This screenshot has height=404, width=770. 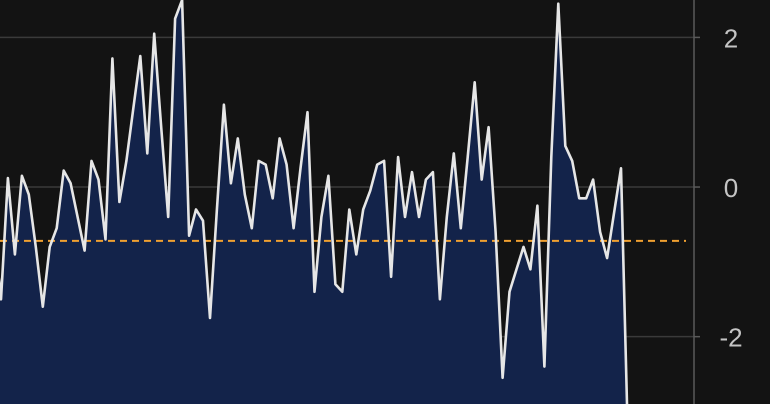 I want to click on y-tick-label: 0, so click(x=731, y=188).